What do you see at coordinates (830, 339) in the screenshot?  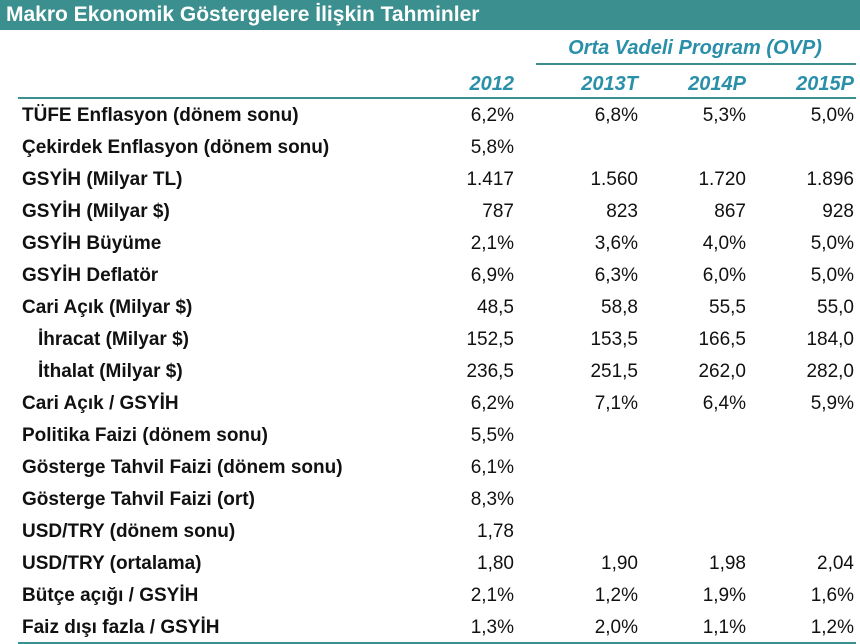 I see `value-cell: 184,0` at bounding box center [830, 339].